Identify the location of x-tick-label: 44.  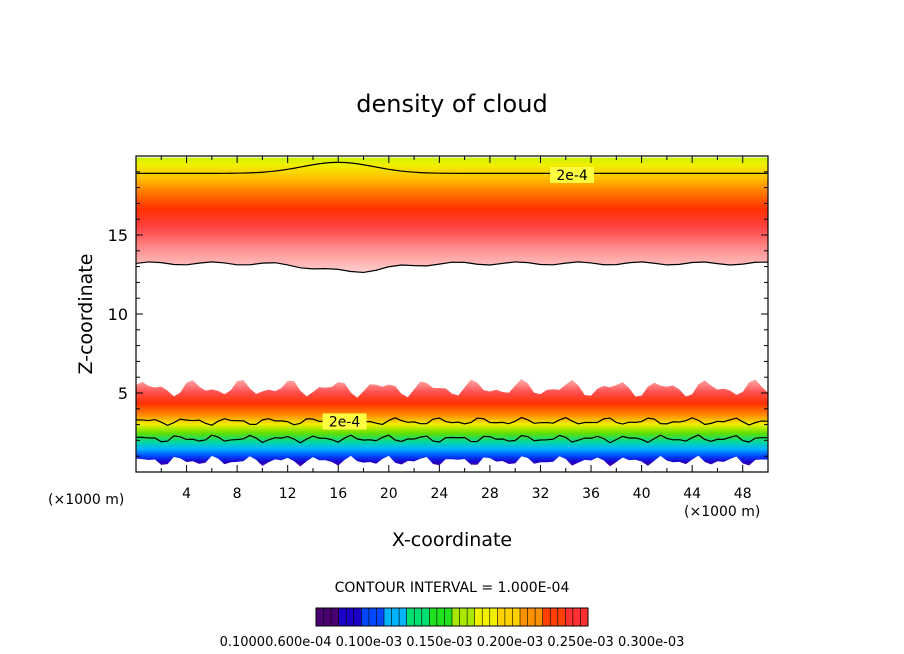
(692, 494).